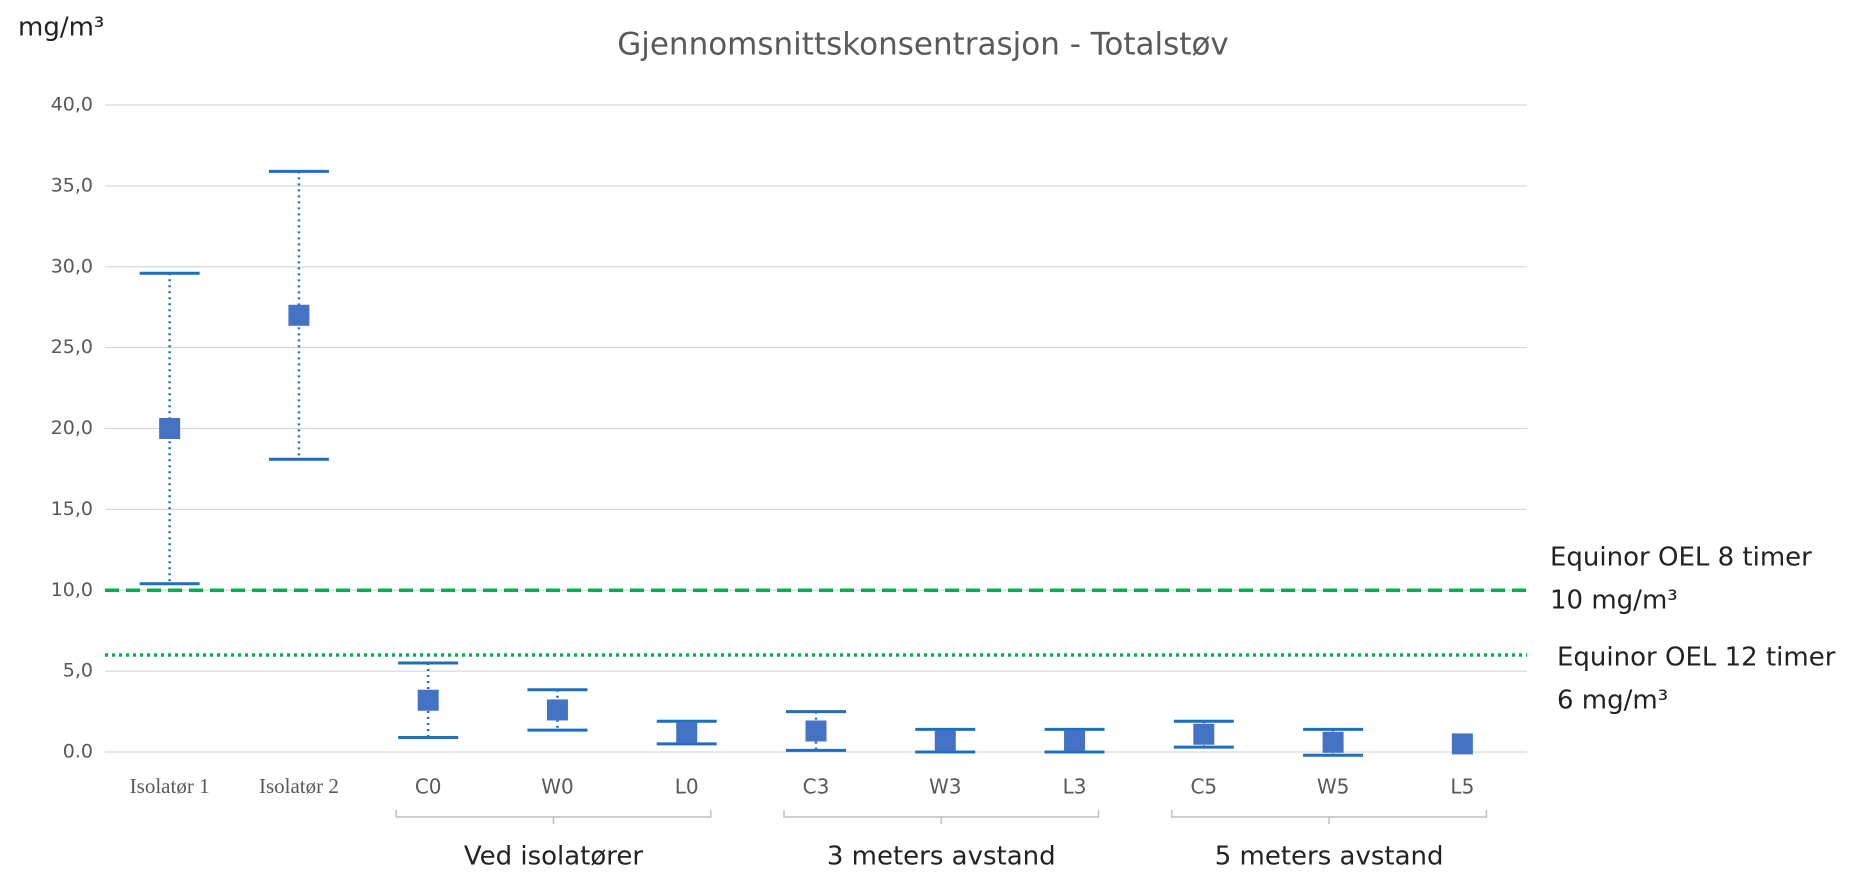 This screenshot has height=872, width=1875. What do you see at coordinates (78, 671) in the screenshot?
I see `y-tick-label: 5,0` at bounding box center [78, 671].